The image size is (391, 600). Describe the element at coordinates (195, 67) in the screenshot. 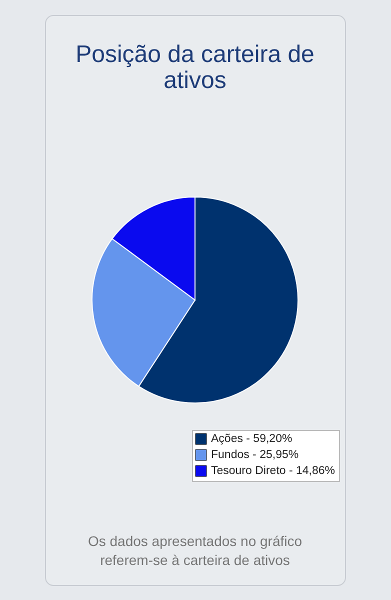

I see `chart-title: Posição da carteira de ativos` at that location.